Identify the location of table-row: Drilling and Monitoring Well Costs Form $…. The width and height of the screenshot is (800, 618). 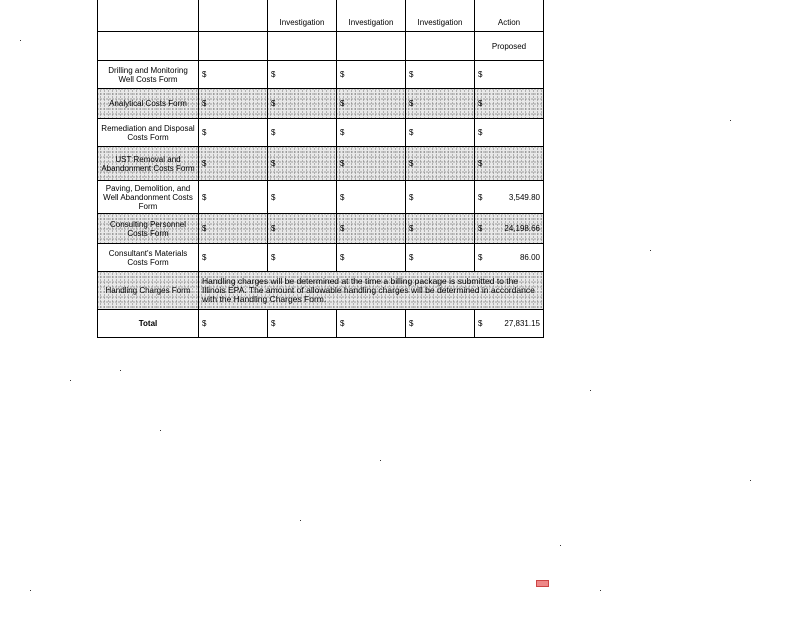
(320, 74).